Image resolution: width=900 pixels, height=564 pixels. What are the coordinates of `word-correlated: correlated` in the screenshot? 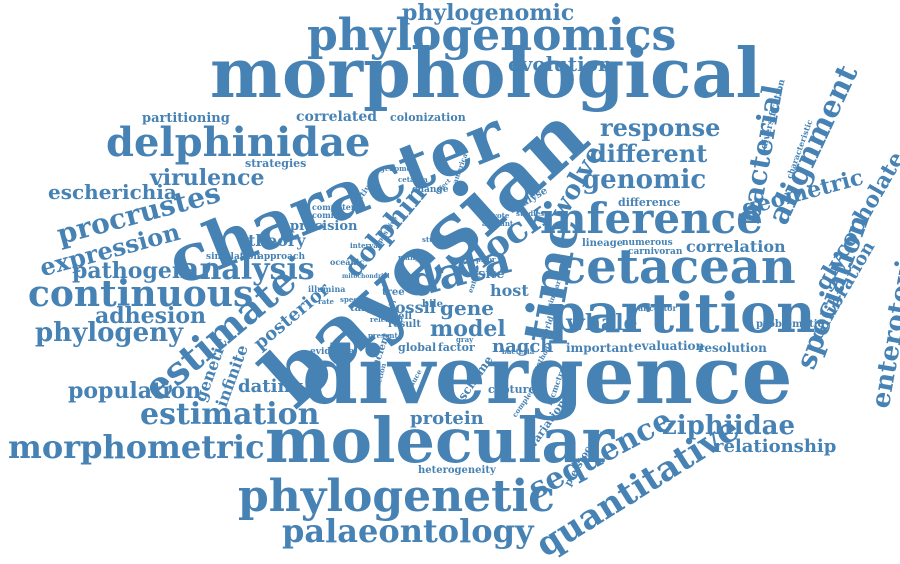 It's located at (337, 117).